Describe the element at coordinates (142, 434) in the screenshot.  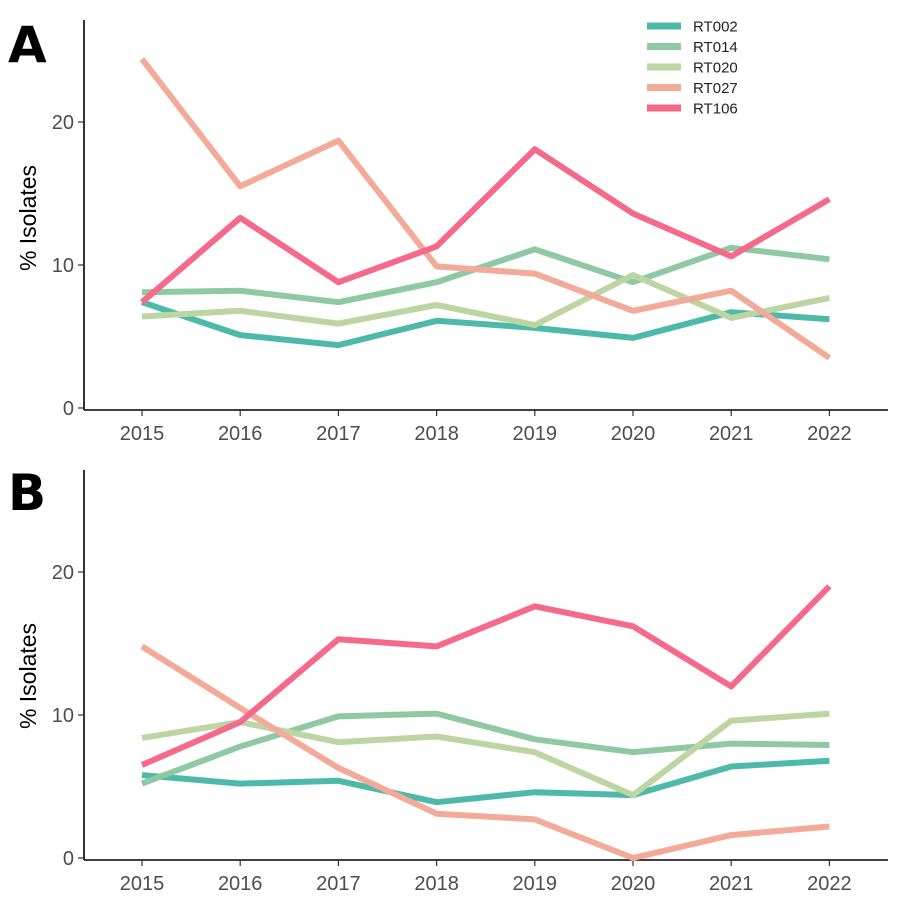
I see `panel-a-x-tick-label: 2015` at that location.